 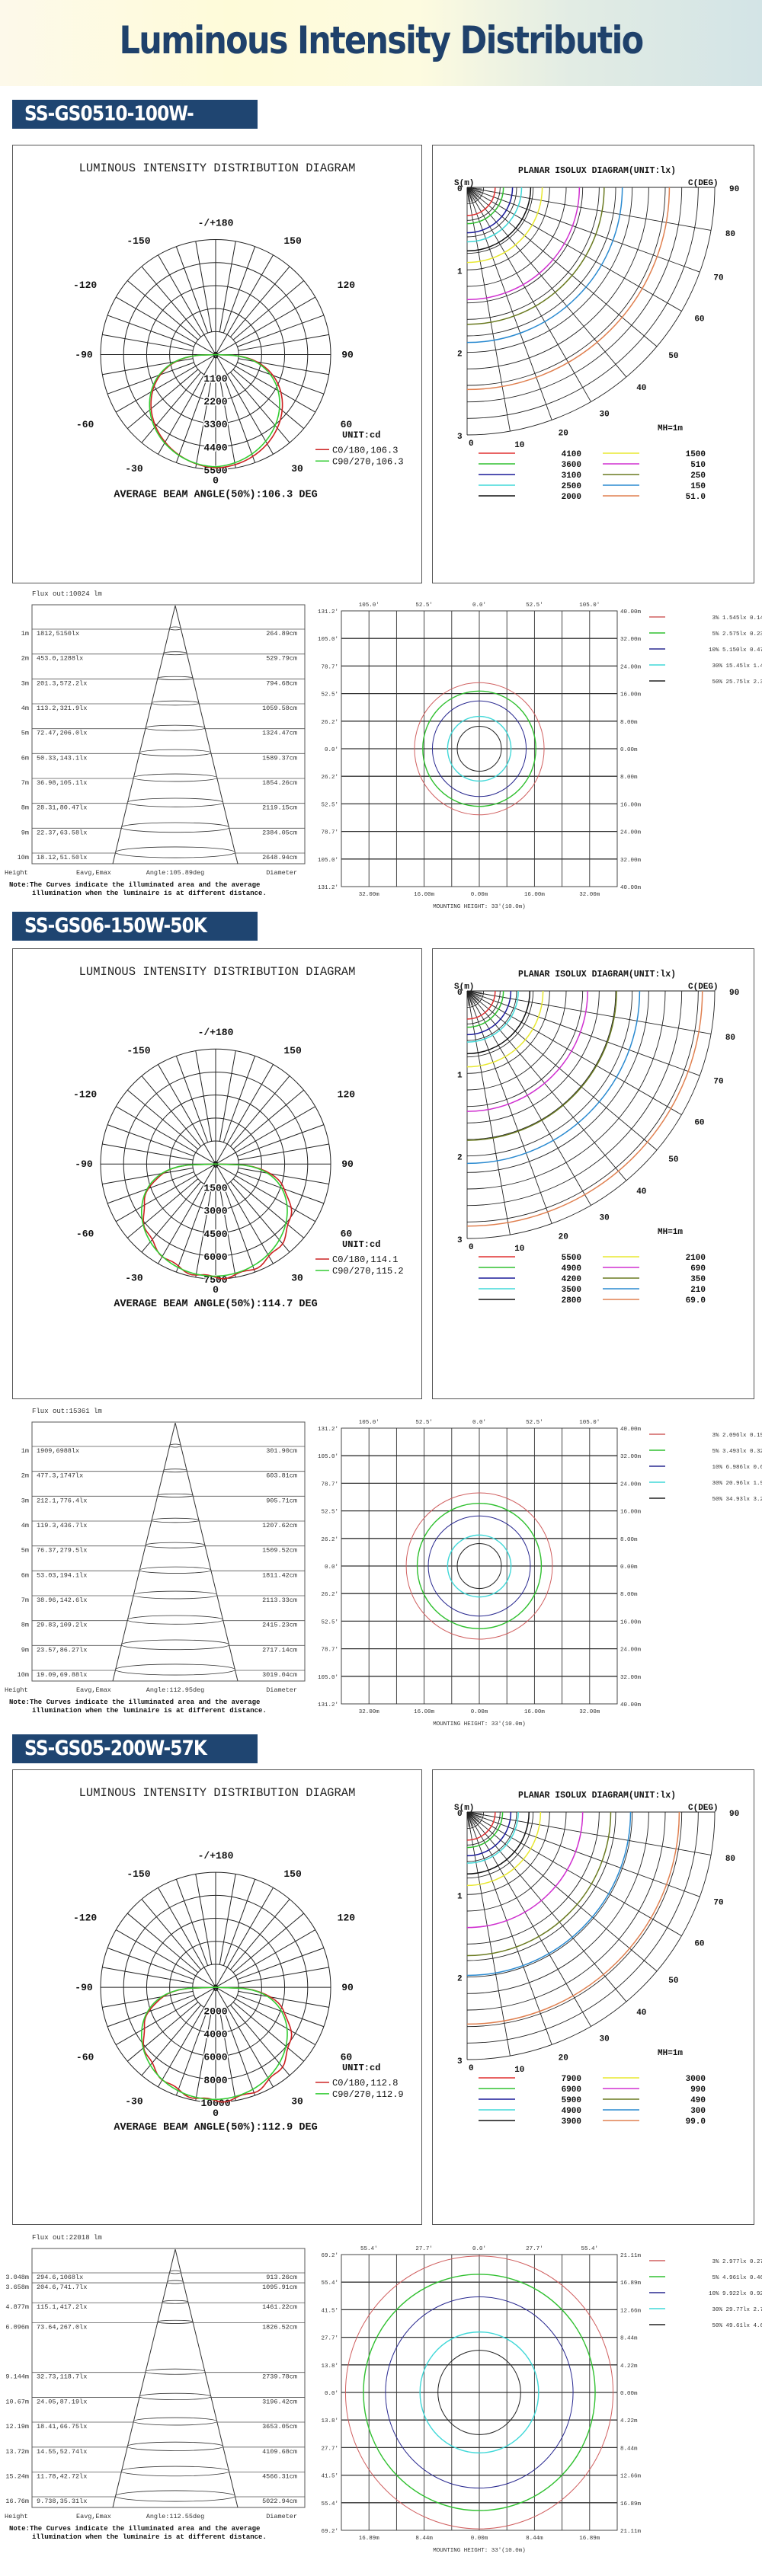 I want to click on svg-text: 1, so click(x=460, y=1075).